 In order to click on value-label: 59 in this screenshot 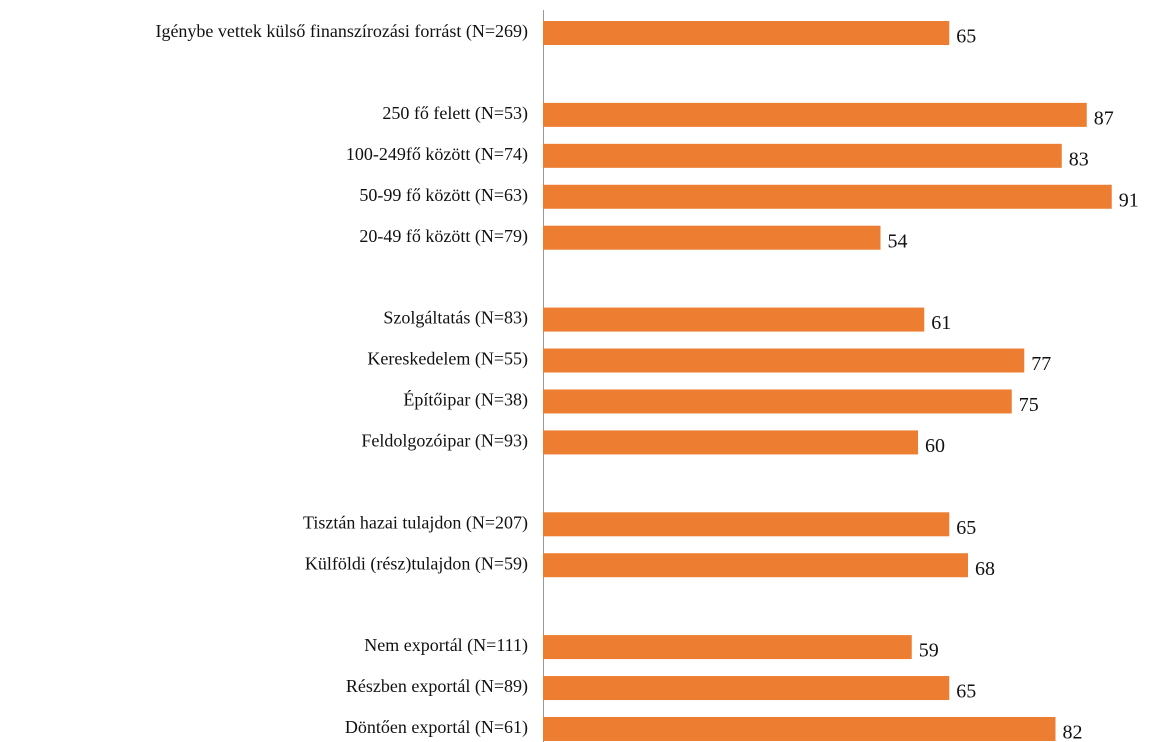, I will do `click(929, 651)`.